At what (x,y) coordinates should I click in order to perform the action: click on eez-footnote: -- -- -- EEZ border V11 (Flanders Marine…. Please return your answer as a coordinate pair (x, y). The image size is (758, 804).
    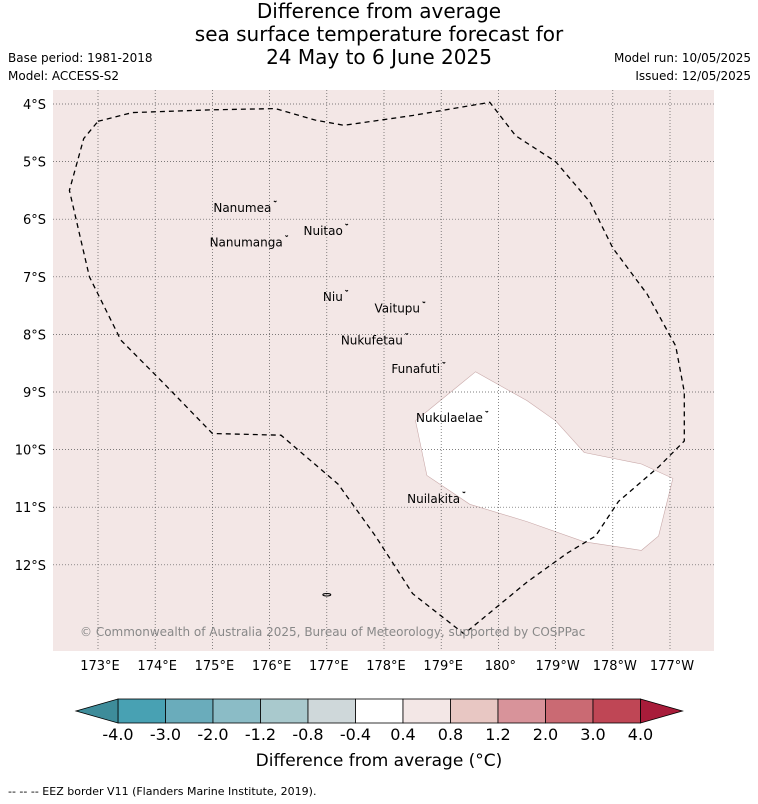
    Looking at the image, I should click on (162, 791).